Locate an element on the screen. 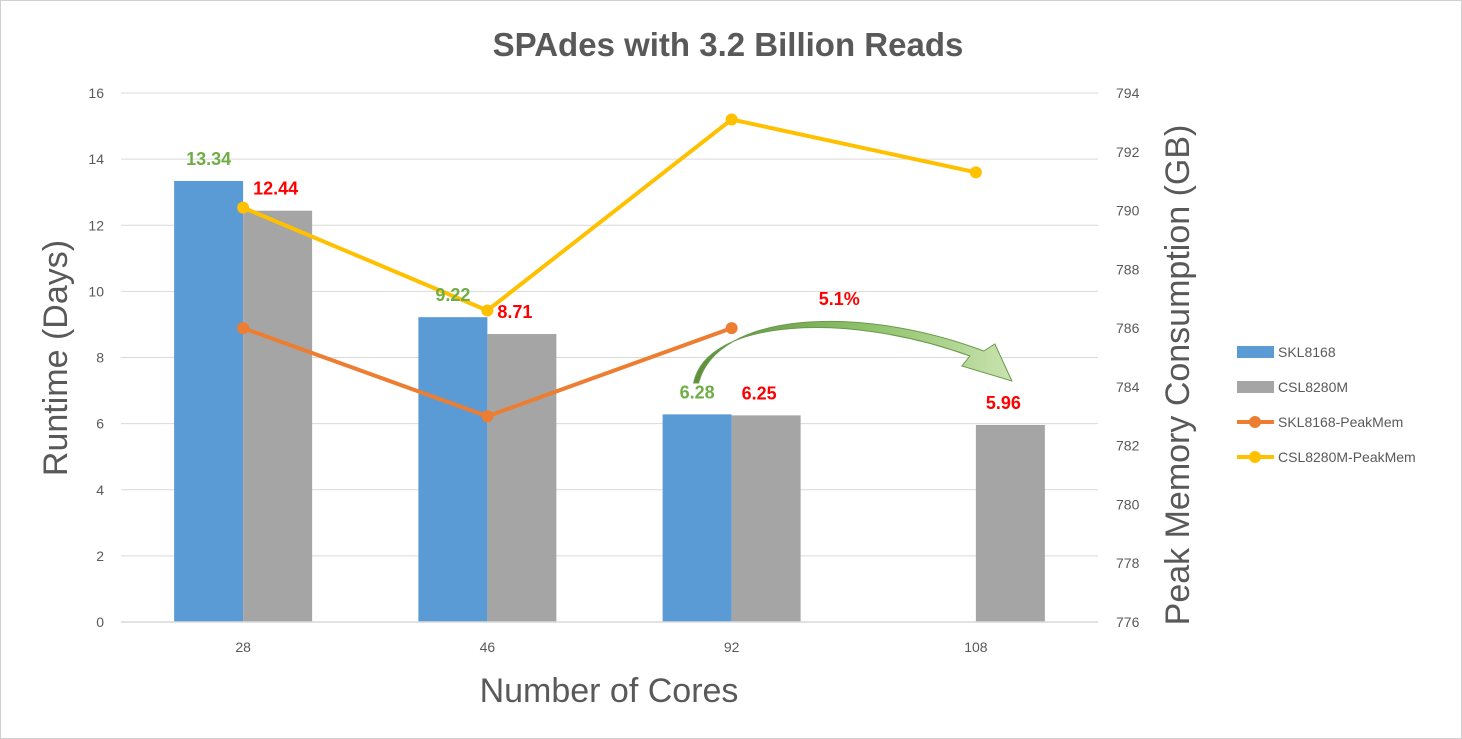 The width and height of the screenshot is (1462, 739). y-tick-label: 4 is located at coordinates (100, 490).